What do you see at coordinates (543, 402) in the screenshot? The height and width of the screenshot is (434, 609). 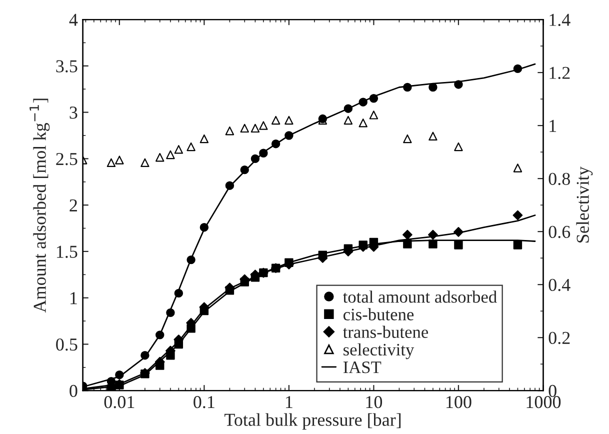 I see `x-tick-label: 1000` at bounding box center [543, 402].